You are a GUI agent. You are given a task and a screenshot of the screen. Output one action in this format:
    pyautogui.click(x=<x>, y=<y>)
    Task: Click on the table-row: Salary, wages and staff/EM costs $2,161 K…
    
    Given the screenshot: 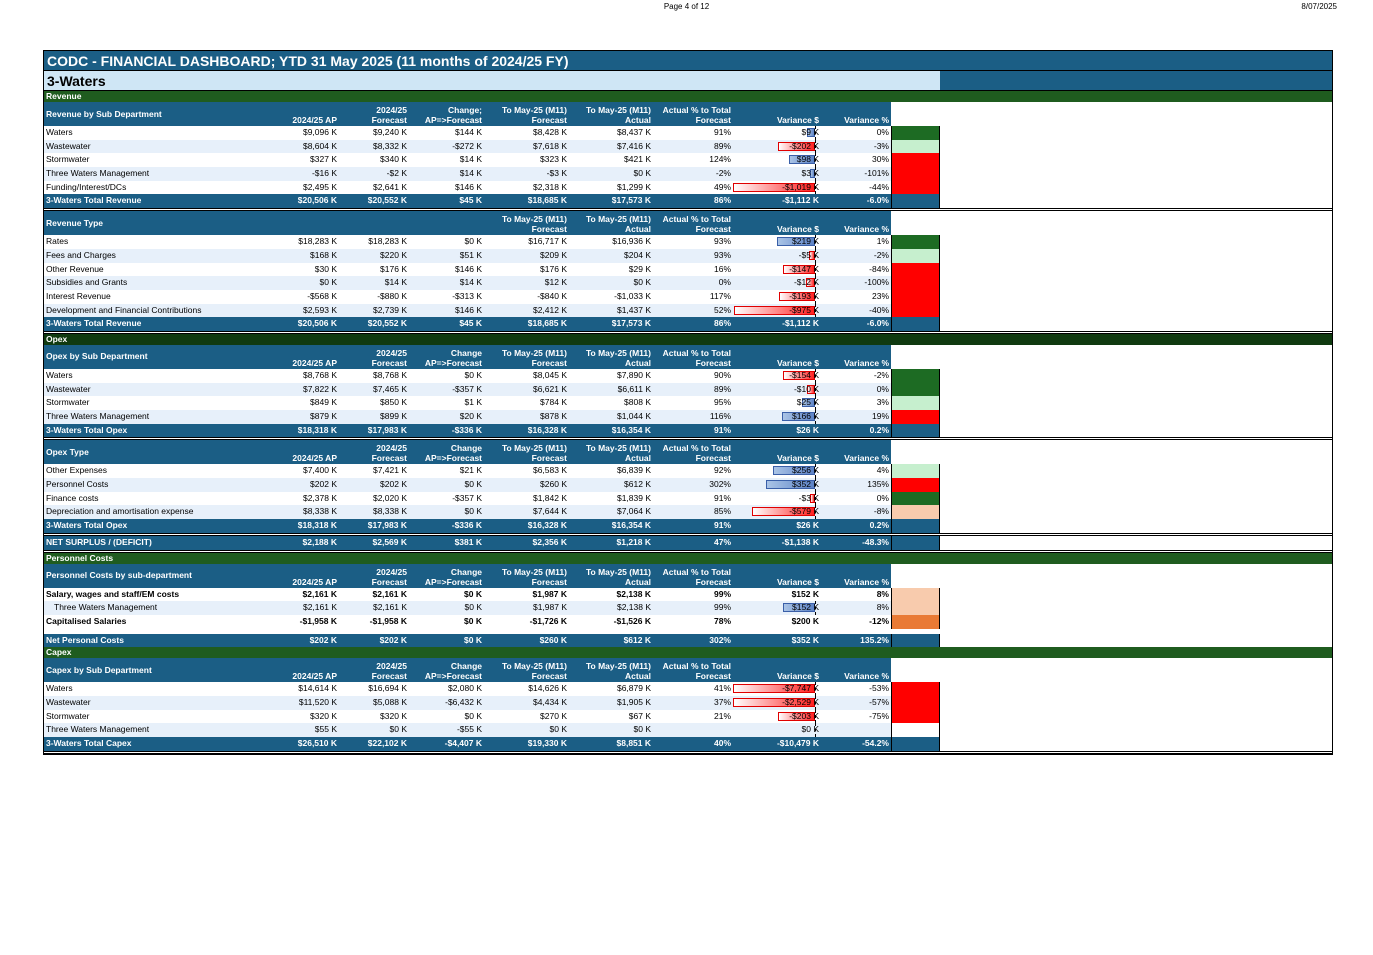 What is the action you would take?
    pyautogui.click(x=688, y=594)
    